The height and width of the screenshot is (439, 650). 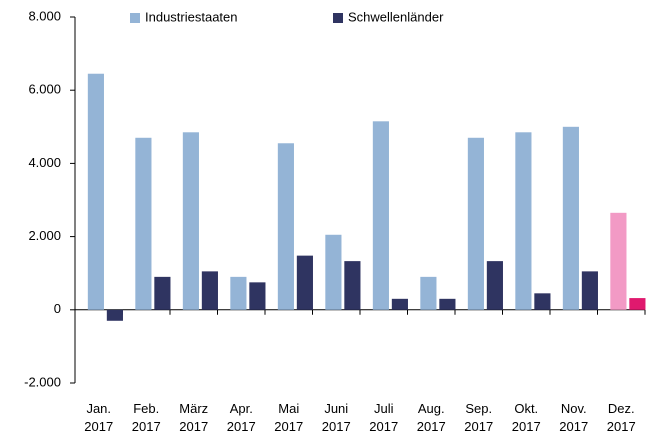 I want to click on legend-label: Industriestaaten, so click(x=191, y=16).